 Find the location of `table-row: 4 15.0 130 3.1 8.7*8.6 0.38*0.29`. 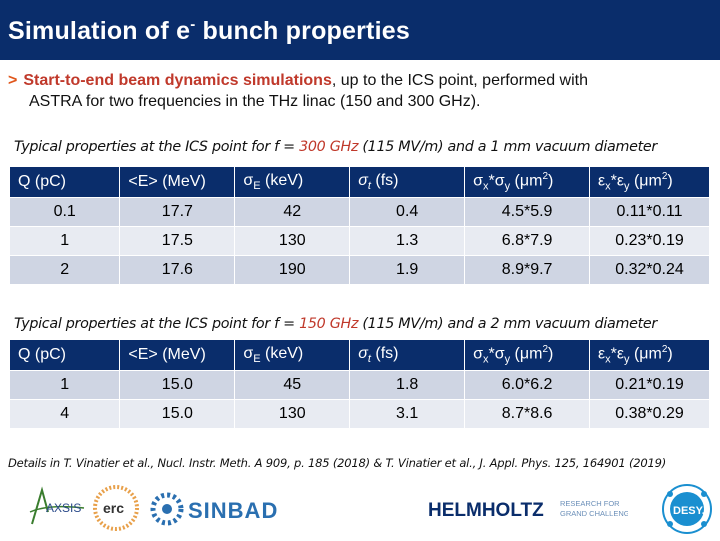

table-row: 4 15.0 130 3.1 8.7*8.6 0.38*0.29 is located at coordinates (360, 413).